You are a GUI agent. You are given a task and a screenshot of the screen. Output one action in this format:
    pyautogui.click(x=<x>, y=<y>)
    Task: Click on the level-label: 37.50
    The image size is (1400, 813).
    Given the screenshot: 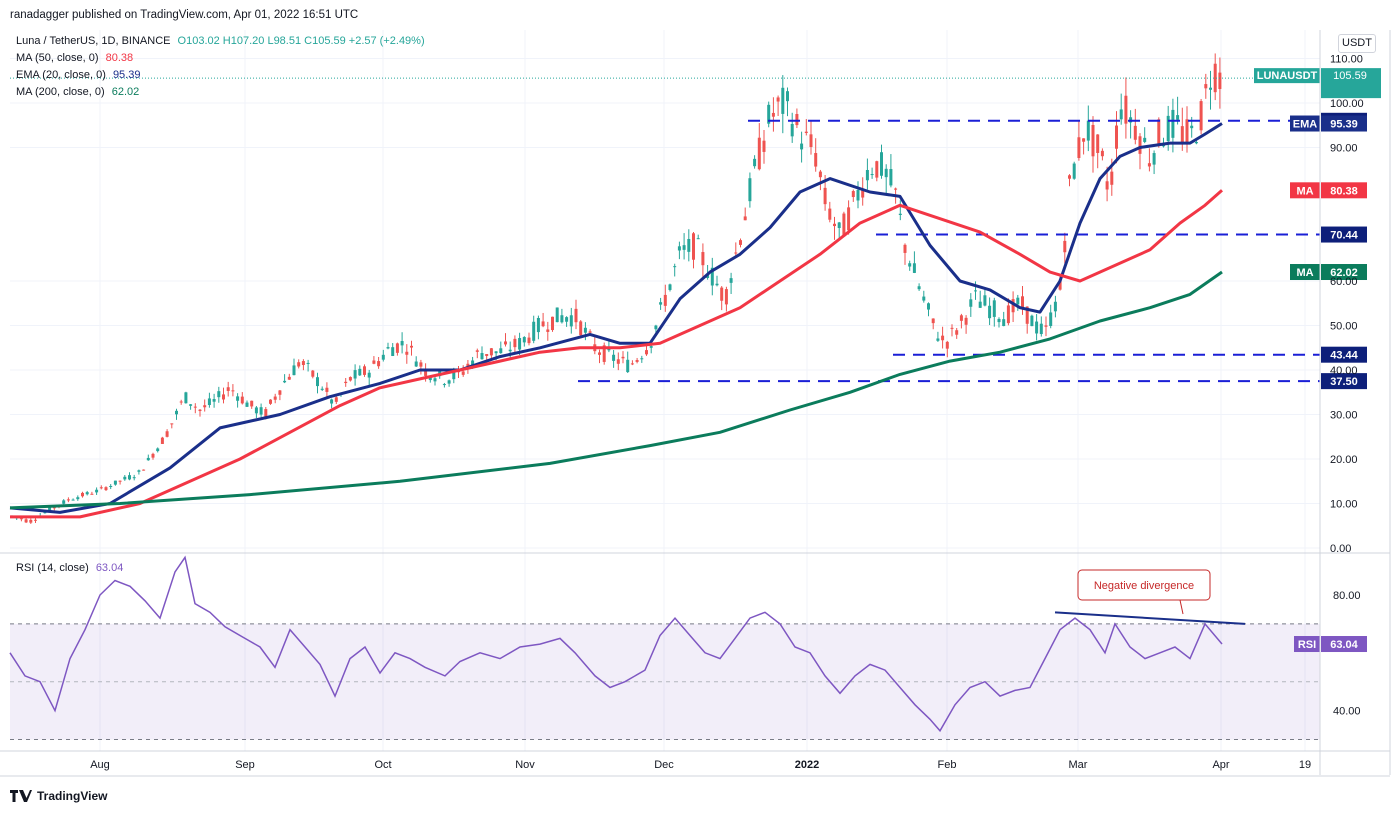 What is the action you would take?
    pyautogui.click(x=1344, y=382)
    